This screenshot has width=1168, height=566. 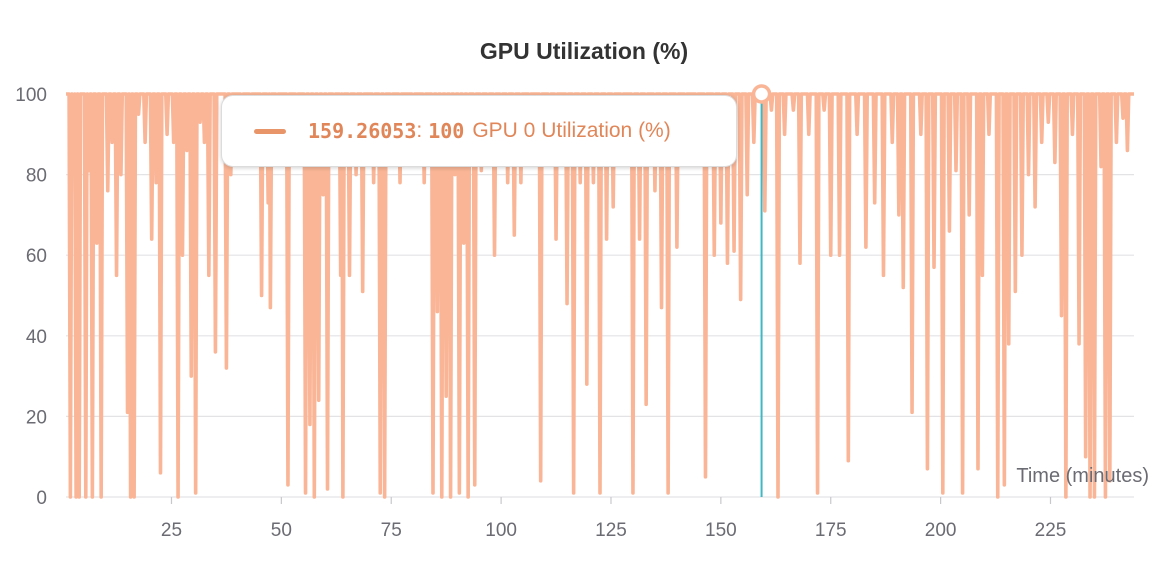 I want to click on x-axis-title: Time (minutes), so click(x=1082, y=476).